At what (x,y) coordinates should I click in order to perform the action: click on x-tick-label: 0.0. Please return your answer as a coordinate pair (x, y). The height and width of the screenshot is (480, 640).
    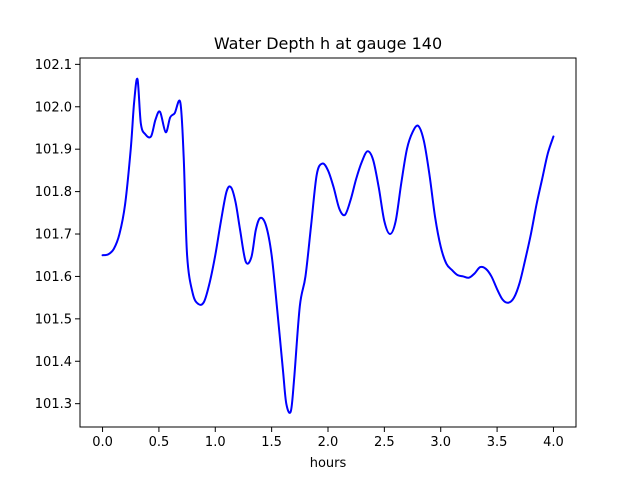
    Looking at the image, I should click on (102, 442).